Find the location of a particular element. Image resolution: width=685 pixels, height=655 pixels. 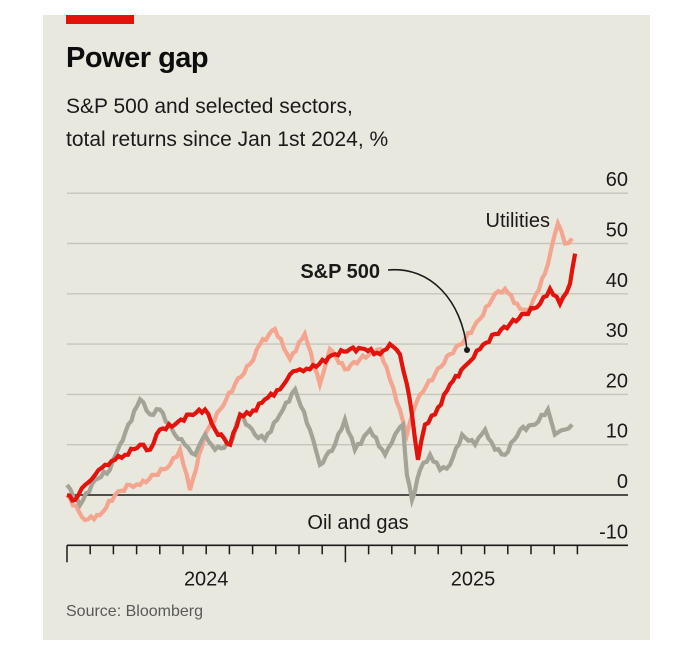

brand-accent-bar is located at coordinates (100, 19).